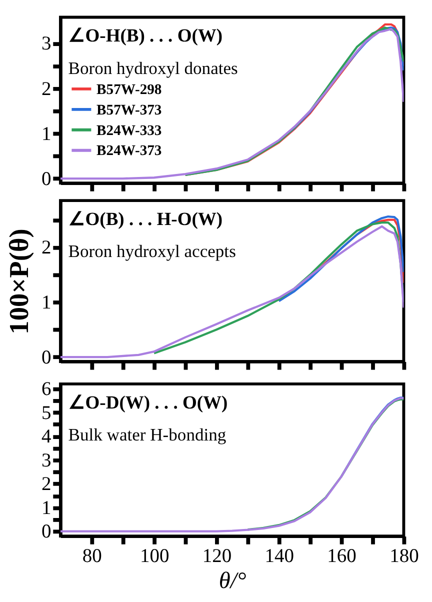 This screenshot has height=602, width=432. I want to click on x-tick-label: 100, so click(155, 556).